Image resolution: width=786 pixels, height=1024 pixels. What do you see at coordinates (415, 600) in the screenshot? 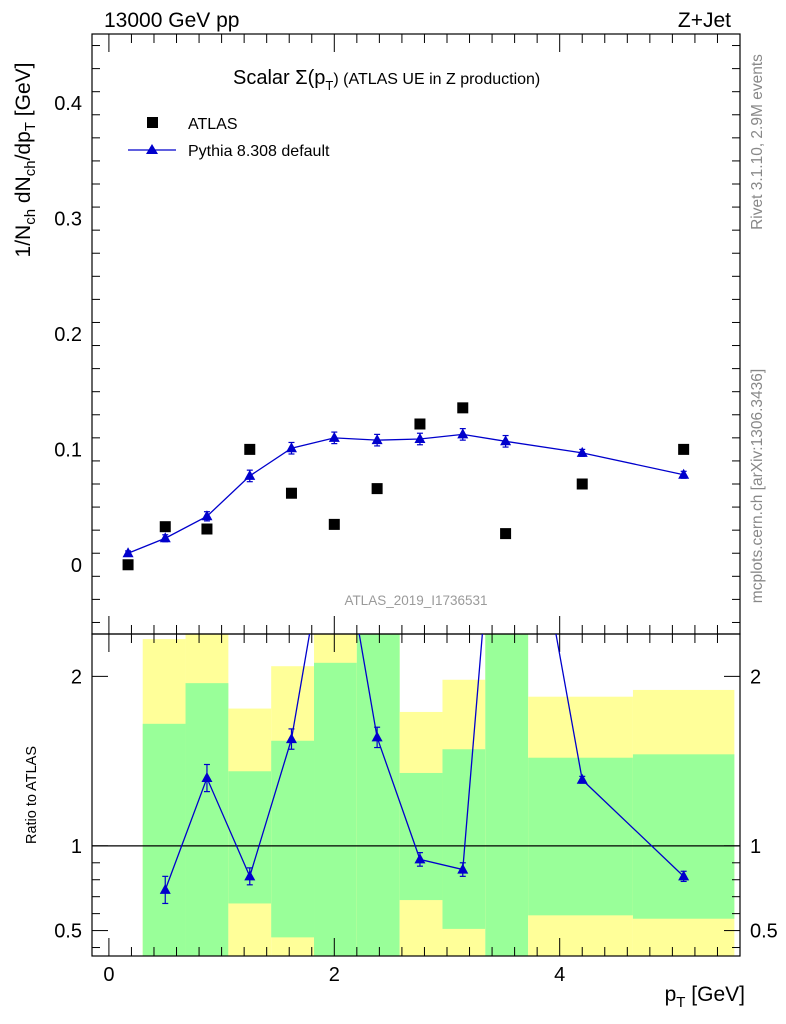
I see `analysis-id-label: ATLAS_2019_I1736531` at bounding box center [415, 600].